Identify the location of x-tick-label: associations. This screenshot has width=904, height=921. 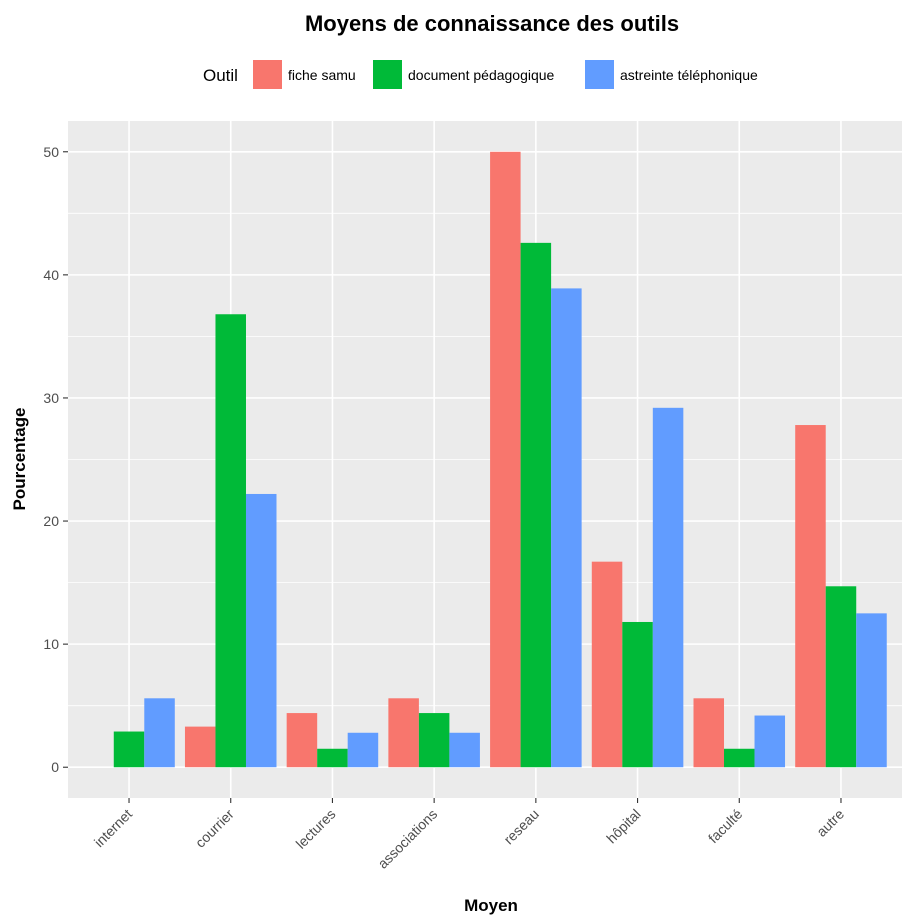
(407, 839).